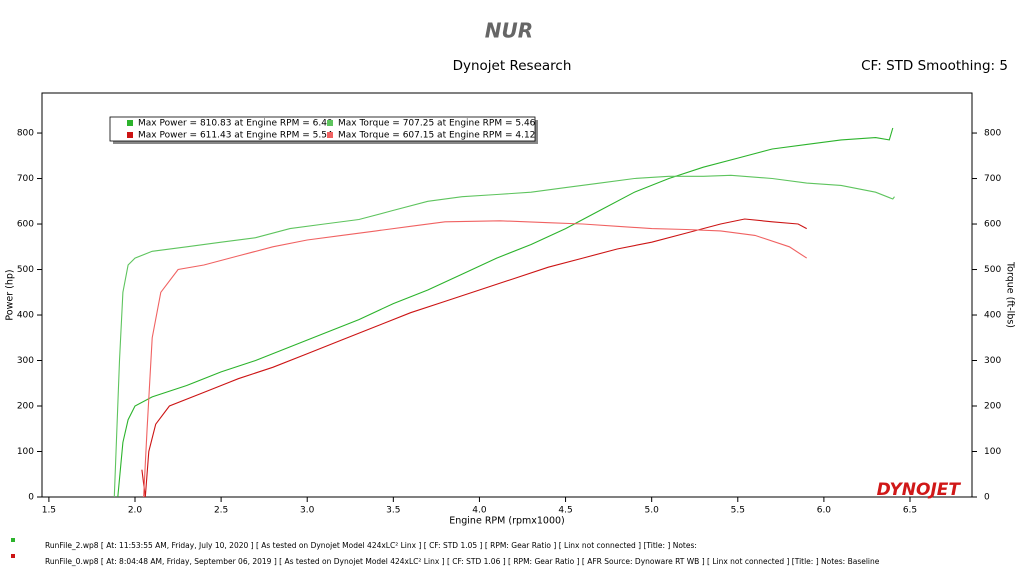 The image size is (1024, 580). Describe the element at coordinates (992, 134) in the screenshot. I see `y2-tick-label: 800` at that location.